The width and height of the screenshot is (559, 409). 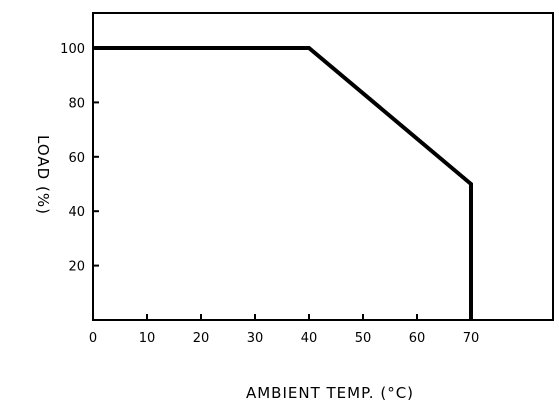 What do you see at coordinates (76, 212) in the screenshot?
I see `y-tick-label: 40` at bounding box center [76, 212].